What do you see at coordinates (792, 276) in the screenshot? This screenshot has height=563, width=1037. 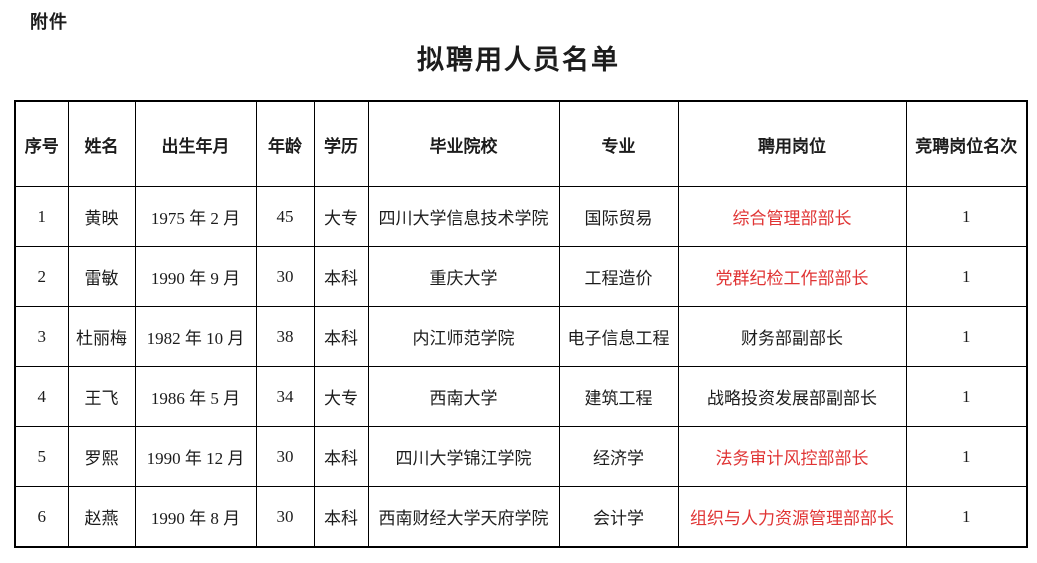 I see `cell-position: 党群纪检工作部部长` at bounding box center [792, 276].